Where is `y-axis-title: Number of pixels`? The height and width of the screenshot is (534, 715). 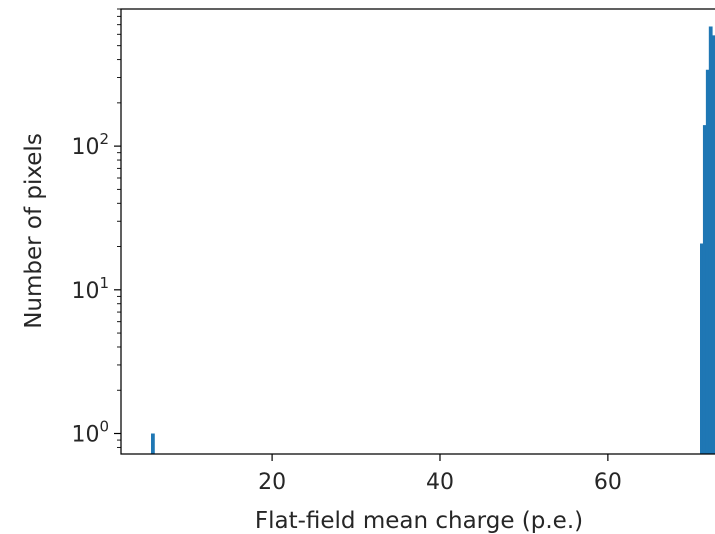 y-axis-title: Number of pixels is located at coordinates (34, 231).